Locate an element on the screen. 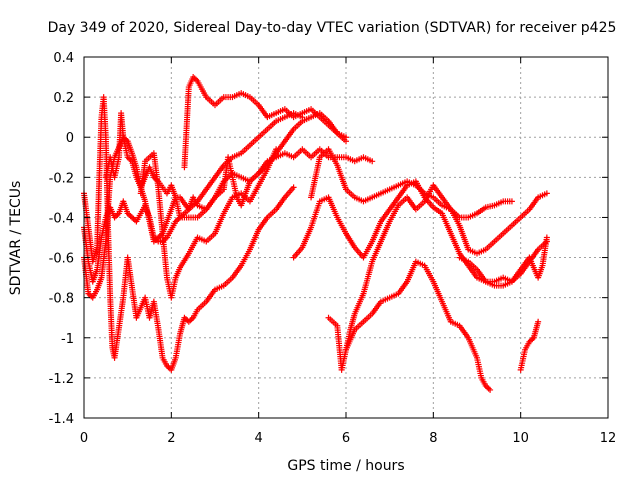 The image size is (640, 480). x-tick-label: 12 is located at coordinates (608, 438).